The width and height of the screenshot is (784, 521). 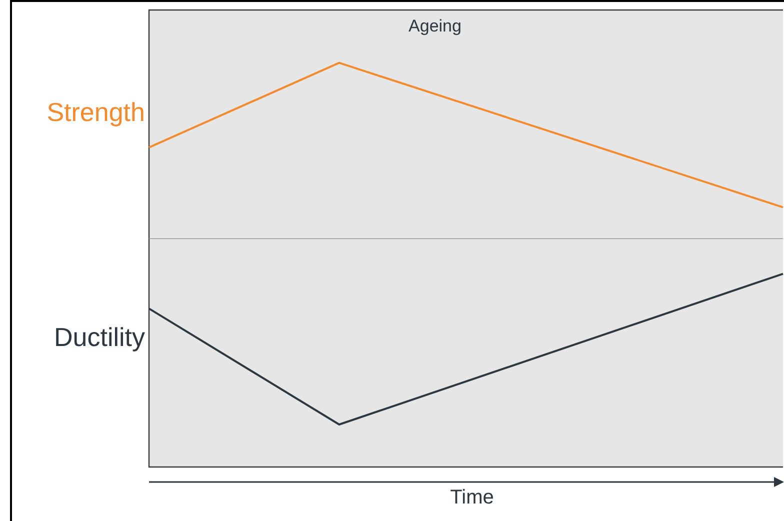 What do you see at coordinates (99, 337) in the screenshot?
I see `y-axis-title: Ductility` at bounding box center [99, 337].